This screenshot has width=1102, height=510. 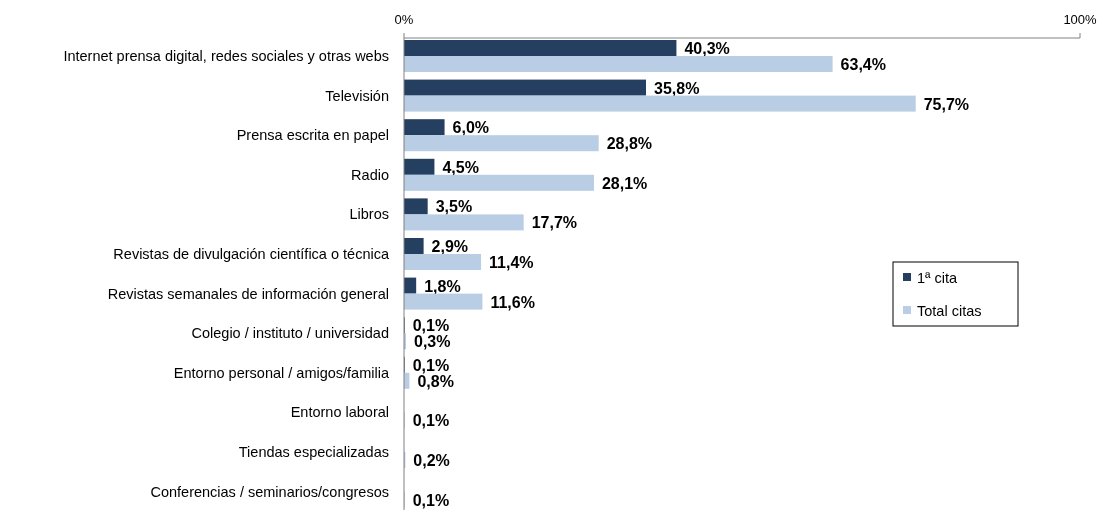 I want to click on legend-label: 1ª cita, so click(x=937, y=278).